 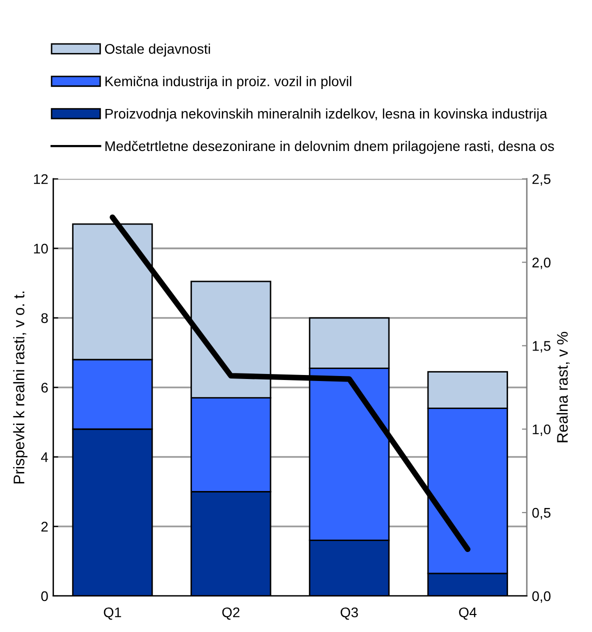 What do you see at coordinates (44, 596) in the screenshot?
I see `y-tick-label: 0` at bounding box center [44, 596].